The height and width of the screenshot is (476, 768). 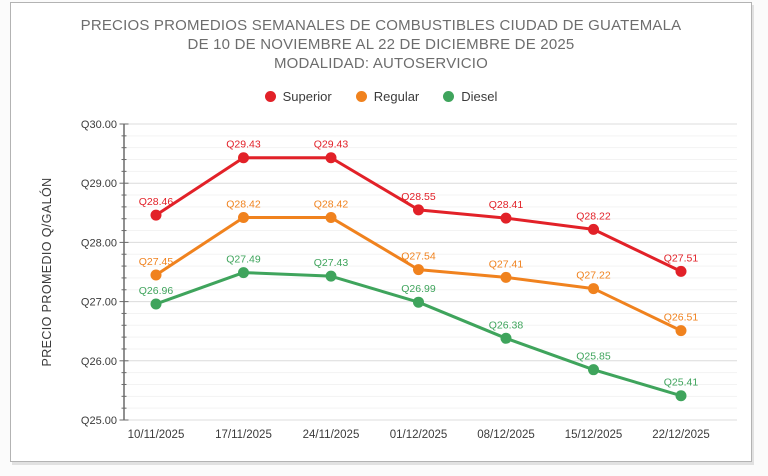 I want to click on y-axis-tick-label: Q30.00, so click(x=99, y=125).